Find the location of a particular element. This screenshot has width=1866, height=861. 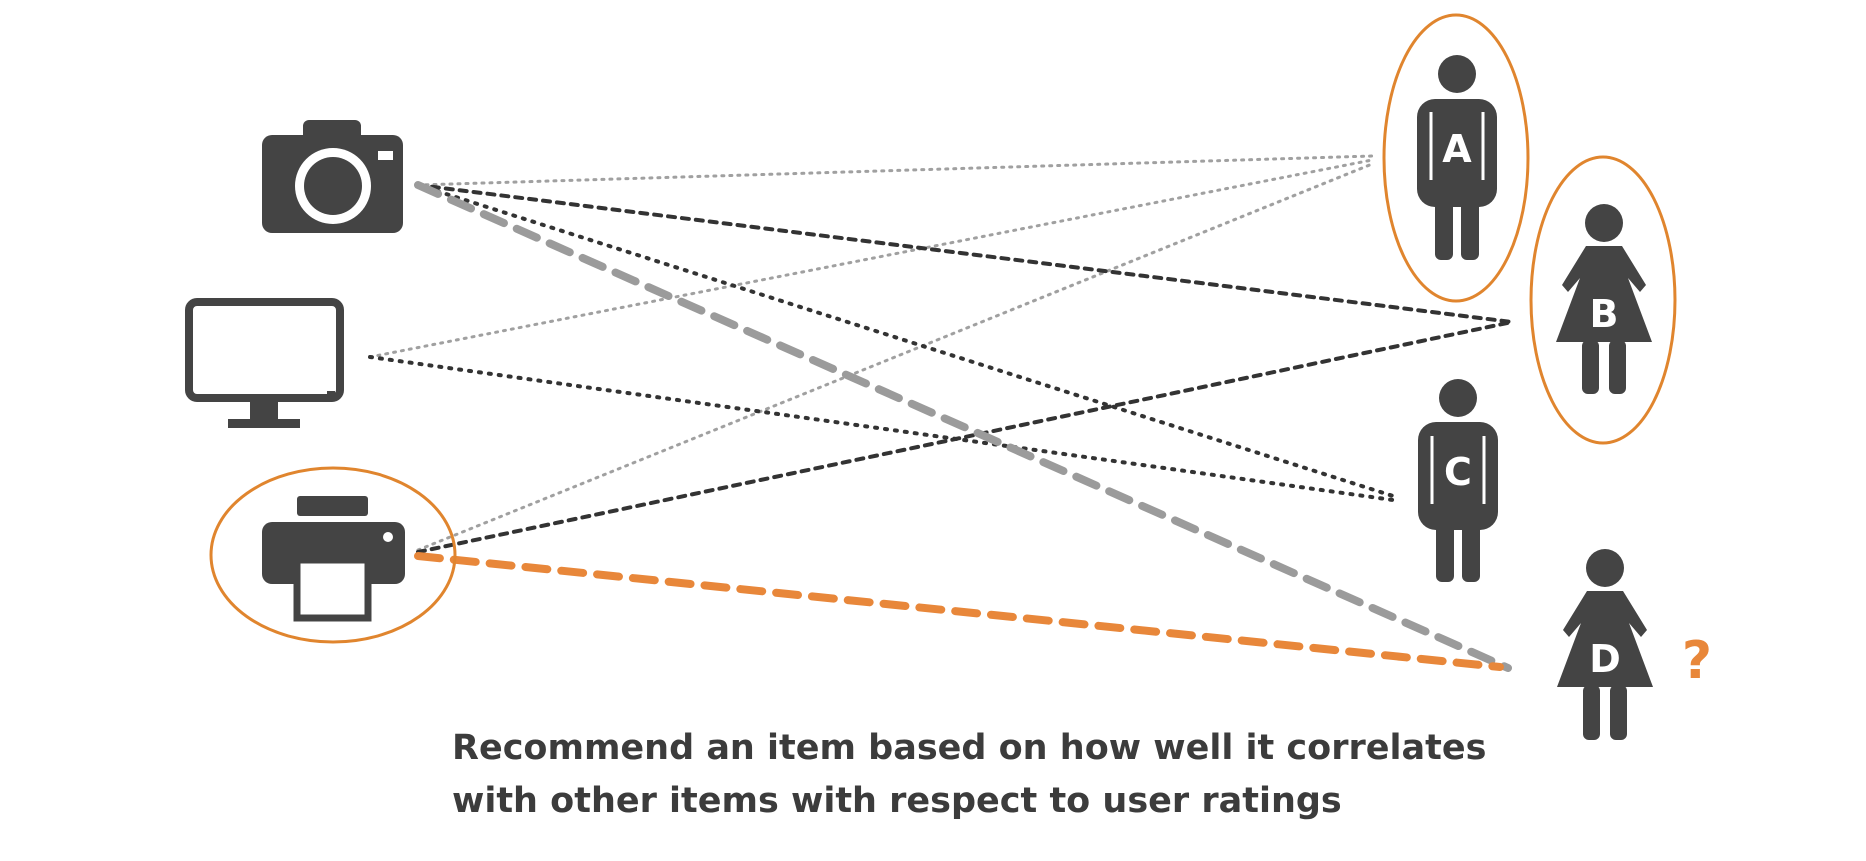

user-c-icon: C is located at coordinates (1458, 480).